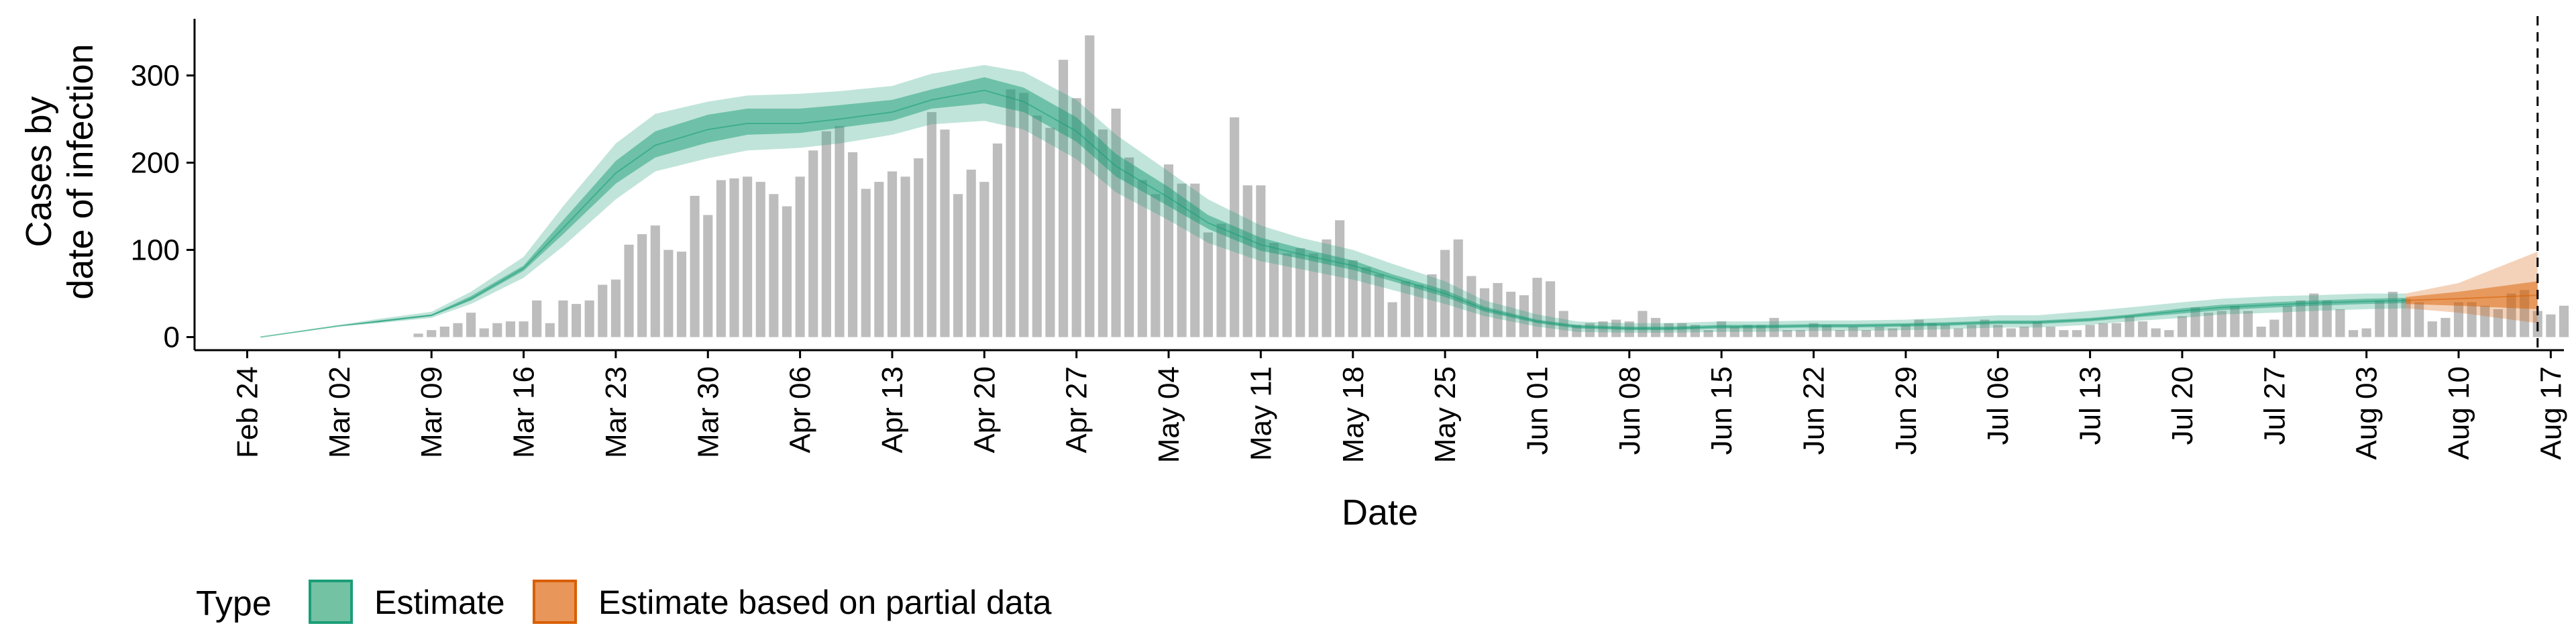 This screenshot has height=644, width=2576. Describe the element at coordinates (1168, 414) in the screenshot. I see `x-tick-label: May 04` at that location.